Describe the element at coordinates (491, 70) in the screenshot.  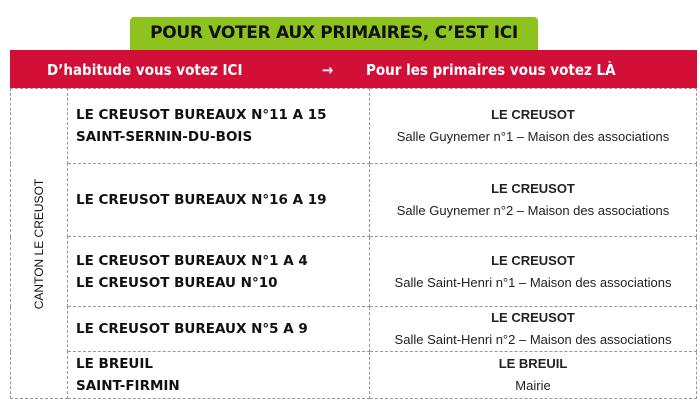
I see `header-right: Pour les primaires vous votez LÀ` at that location.